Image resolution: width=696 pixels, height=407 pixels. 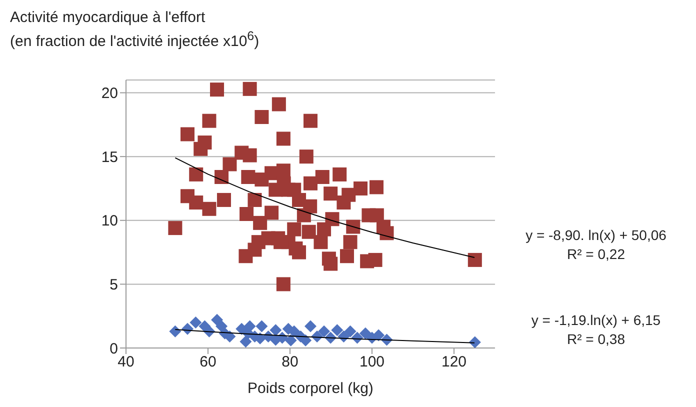 I want to click on text: y = -1,19.ln(x) + 6,15 R² = 0,38, so click(x=596, y=330).